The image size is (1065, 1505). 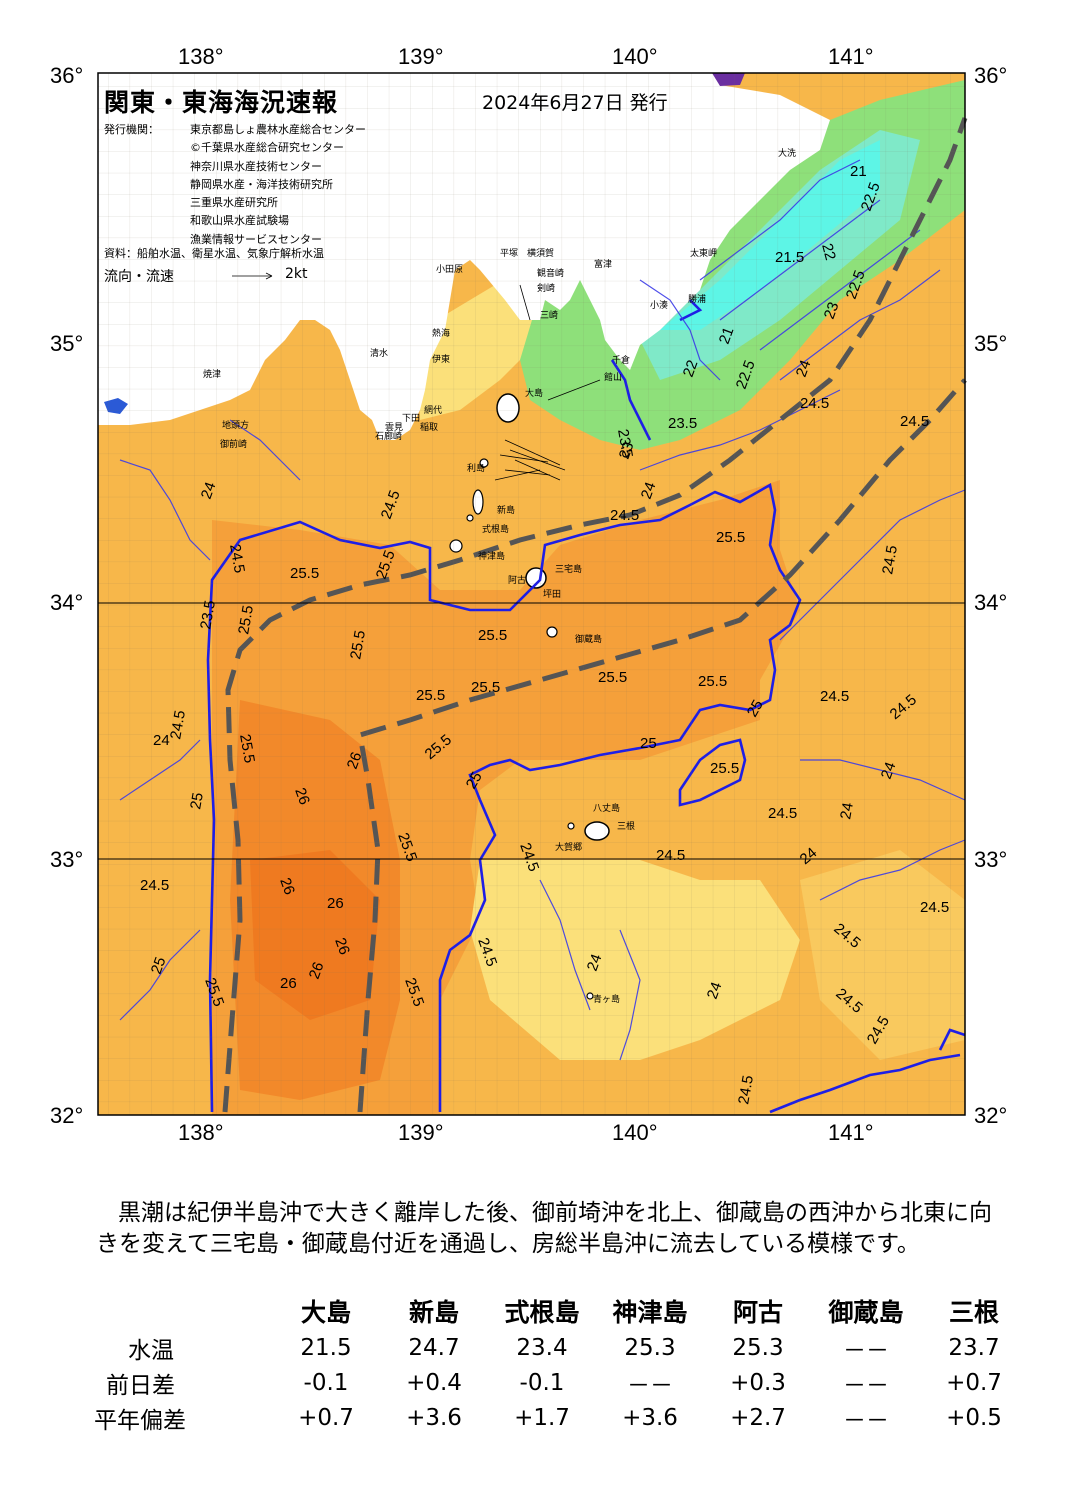 What do you see at coordinates (991, 75) in the screenshot?
I see `lat-tick-right-36: 36°` at bounding box center [991, 75].